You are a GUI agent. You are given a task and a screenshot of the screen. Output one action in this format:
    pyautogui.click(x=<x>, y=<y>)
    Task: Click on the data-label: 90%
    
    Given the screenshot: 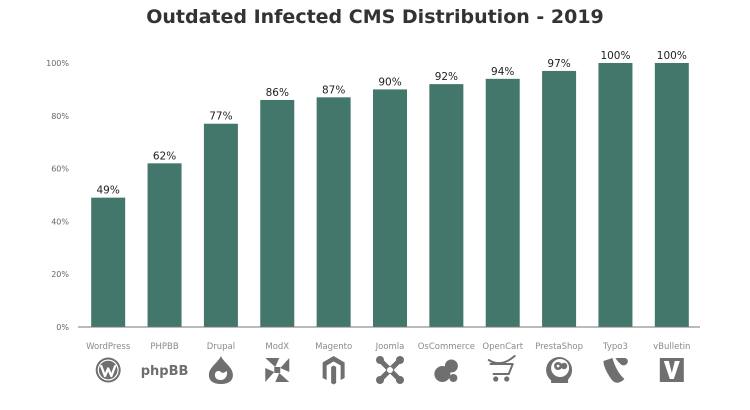 What is the action you would take?
    pyautogui.click(x=389, y=82)
    